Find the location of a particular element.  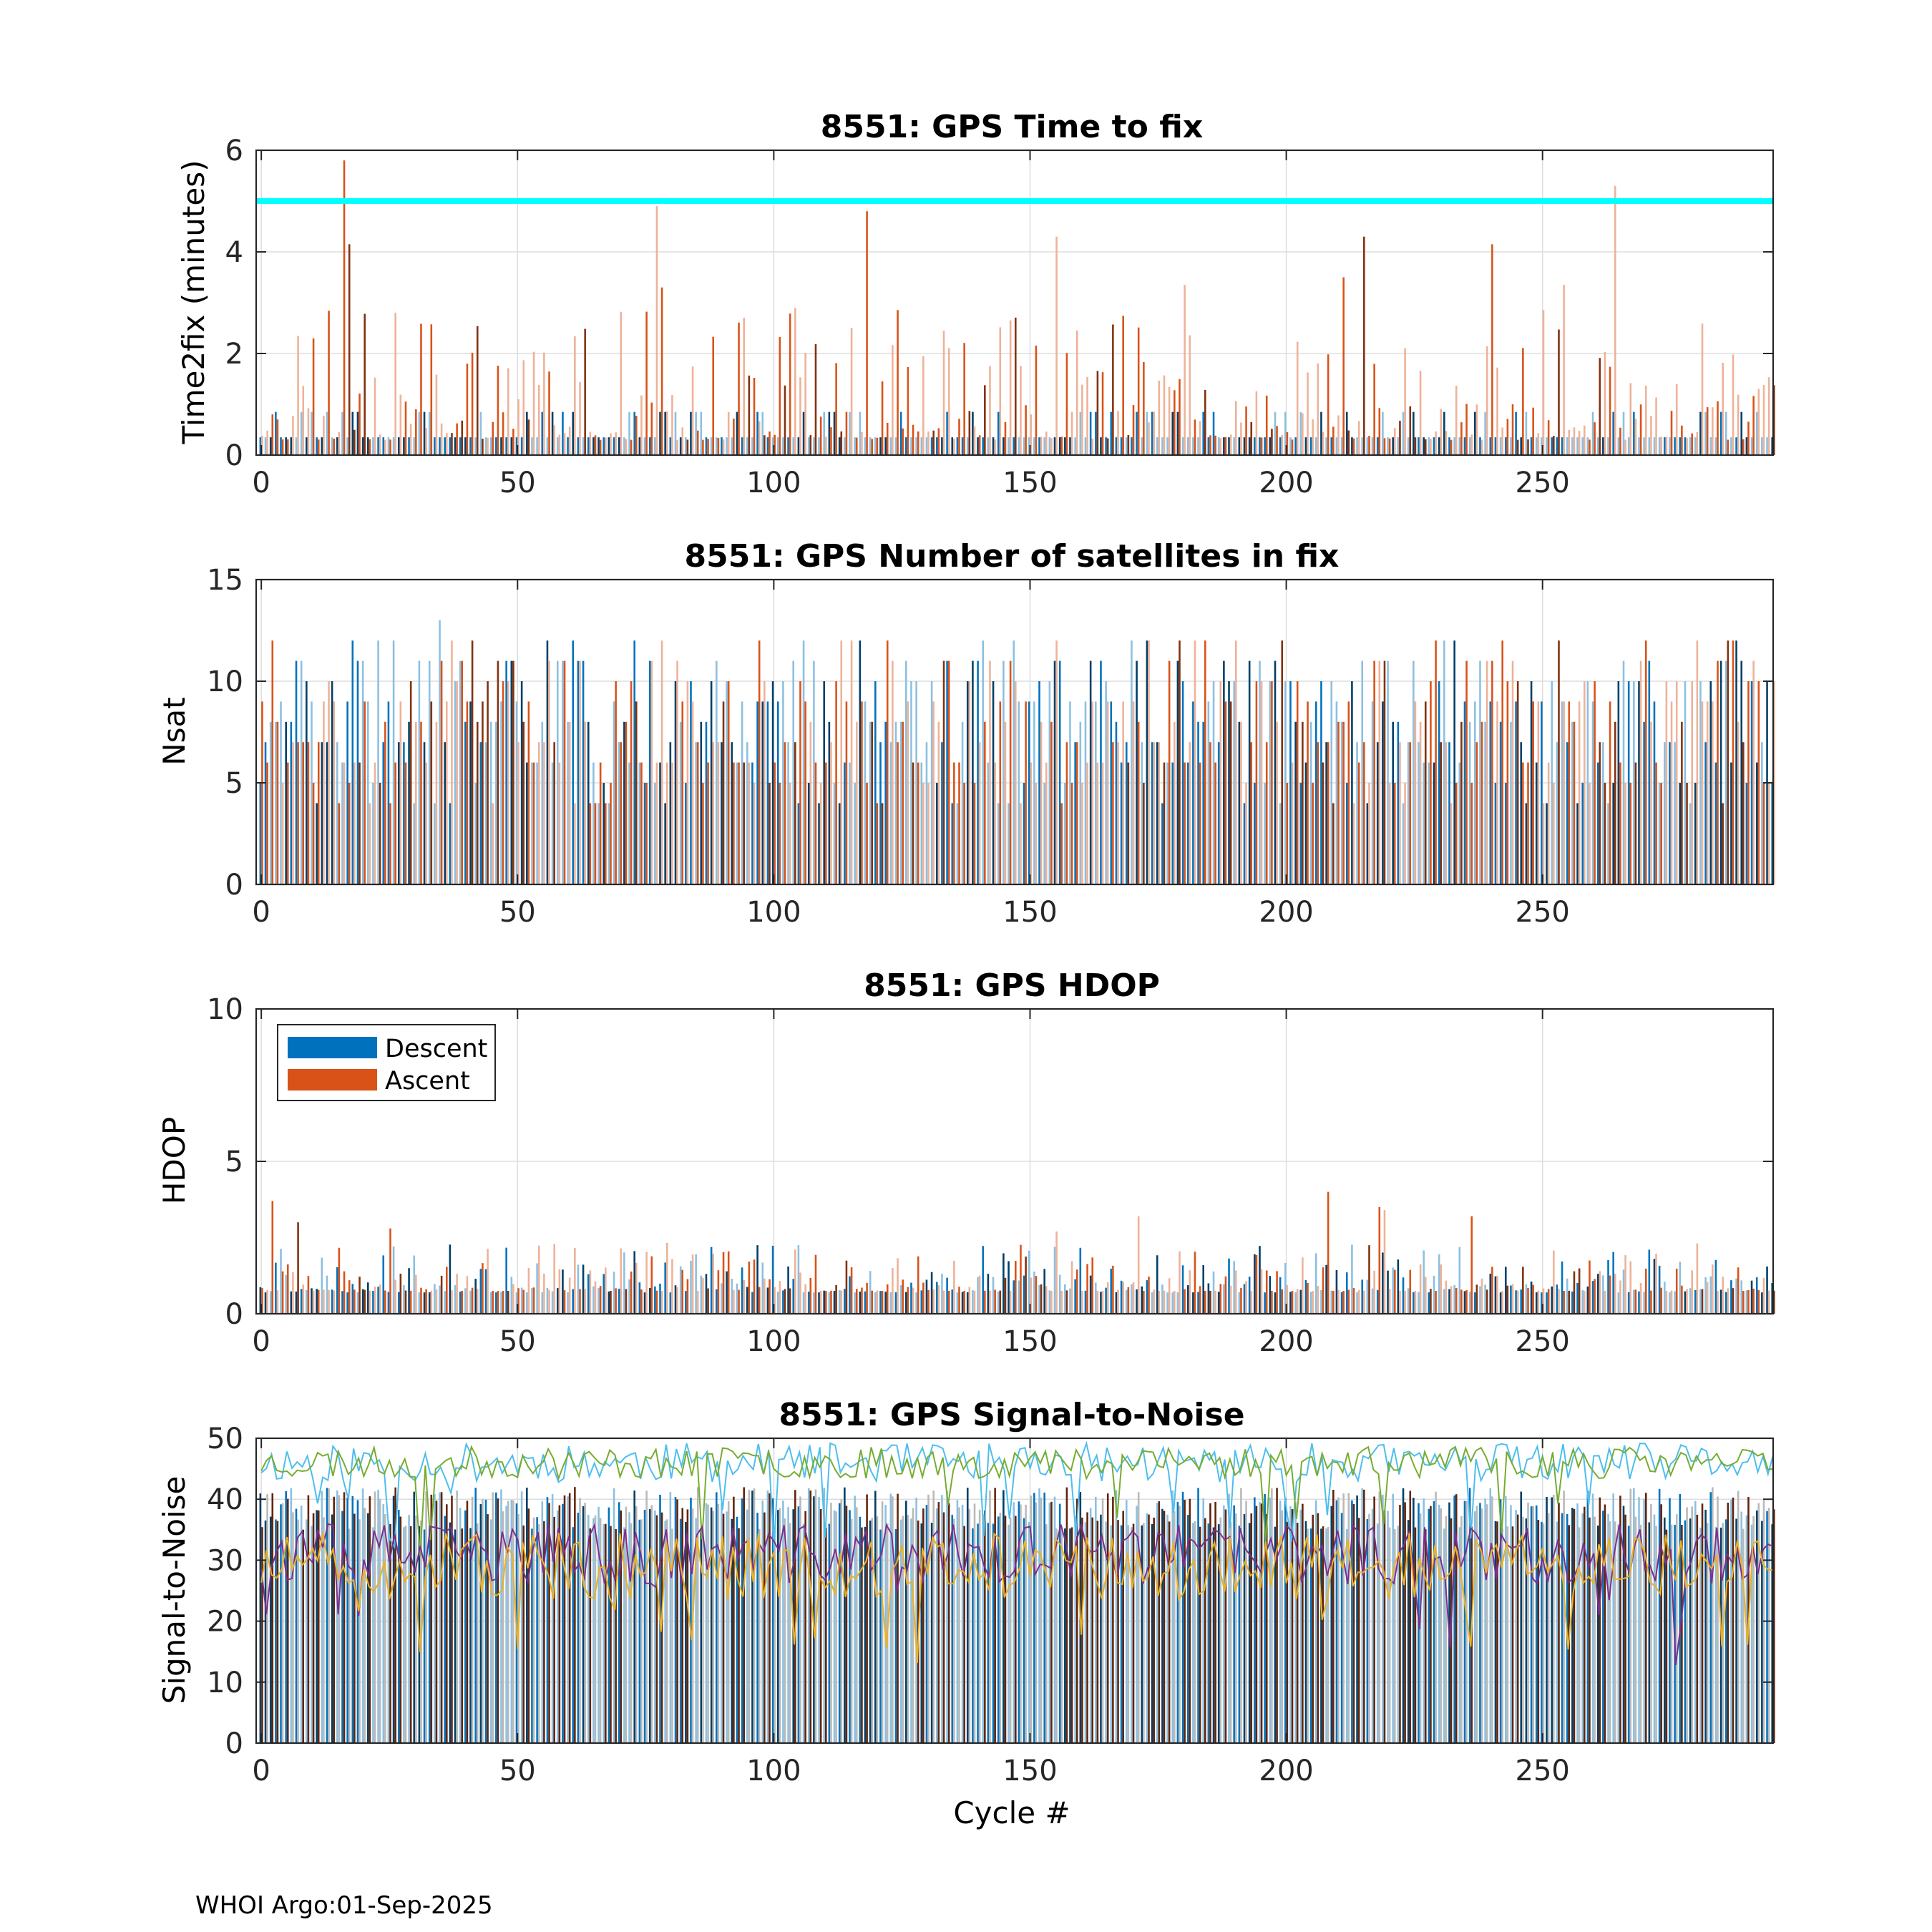

y-tick-label: 20 is located at coordinates (225, 1622).